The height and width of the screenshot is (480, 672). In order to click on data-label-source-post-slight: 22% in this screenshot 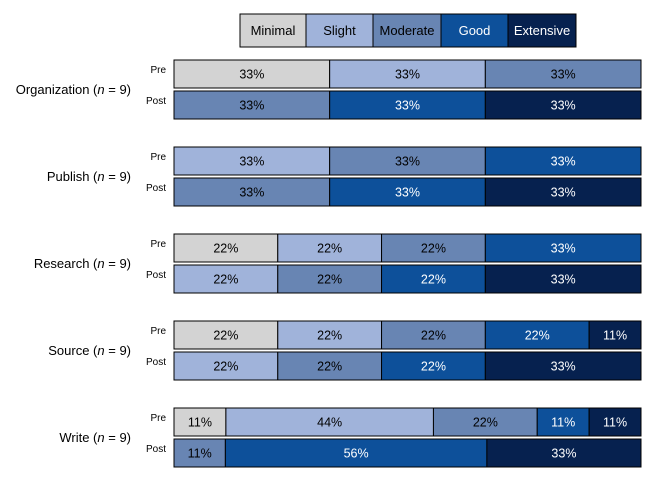, I will do `click(225, 367)`.